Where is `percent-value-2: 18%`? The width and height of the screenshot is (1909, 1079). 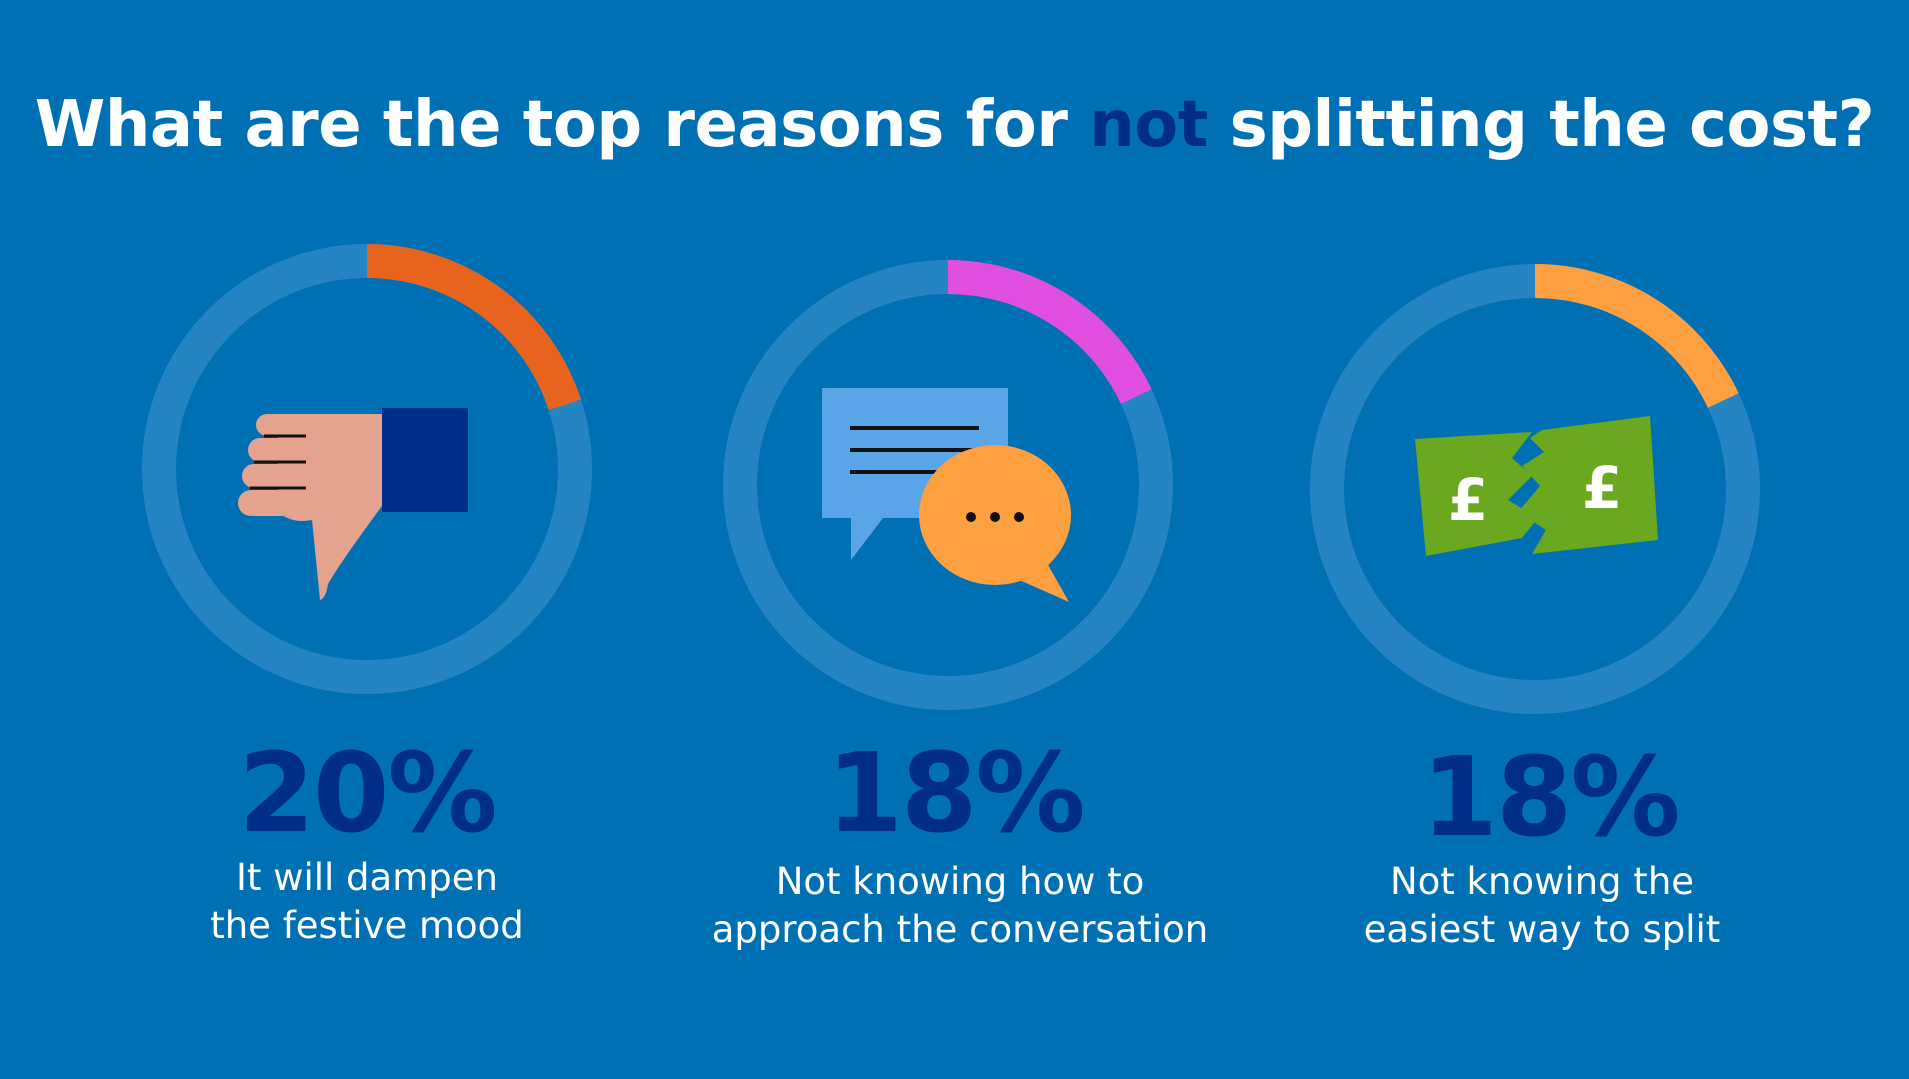 percent-value-2: 18% is located at coordinates (955, 793).